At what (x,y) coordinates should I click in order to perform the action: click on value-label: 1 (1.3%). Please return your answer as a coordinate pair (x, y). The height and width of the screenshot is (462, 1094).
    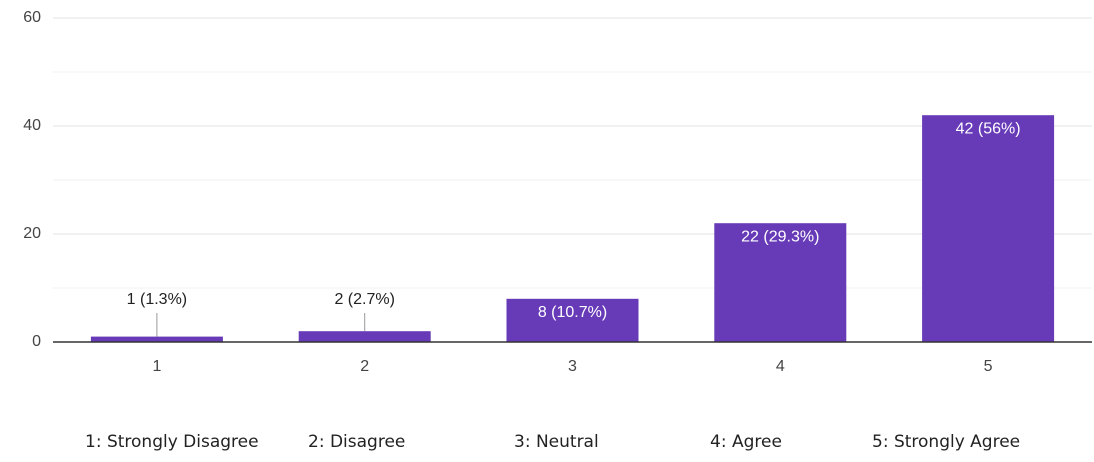
    Looking at the image, I should click on (157, 299).